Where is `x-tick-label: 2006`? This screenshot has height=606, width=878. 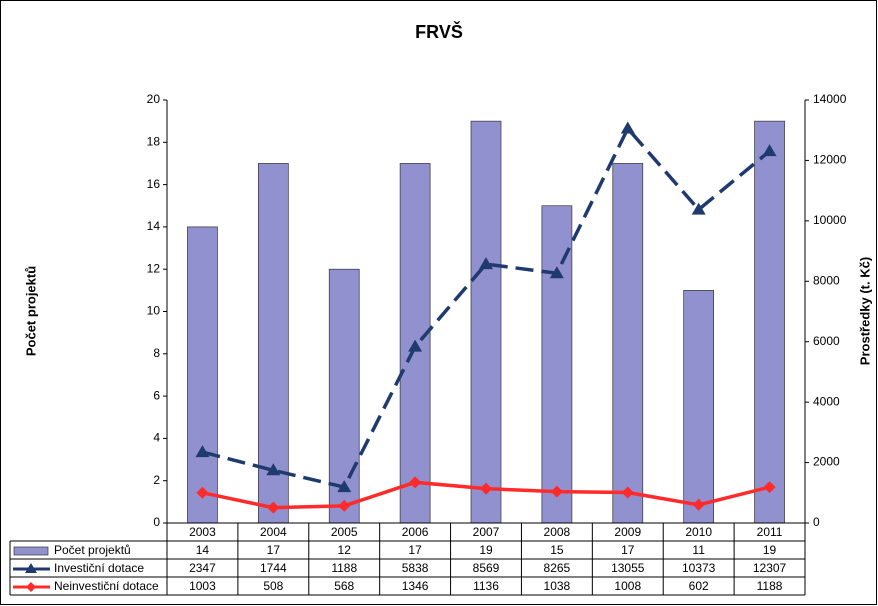
x-tick-label: 2006 is located at coordinates (415, 532).